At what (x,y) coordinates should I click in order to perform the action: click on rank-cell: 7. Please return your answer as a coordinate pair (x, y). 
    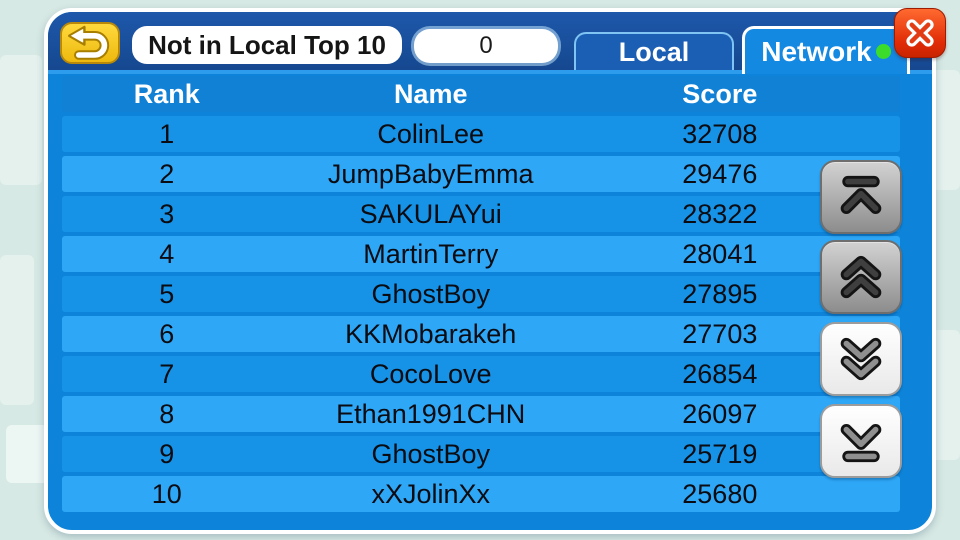
    Looking at the image, I should click on (167, 373).